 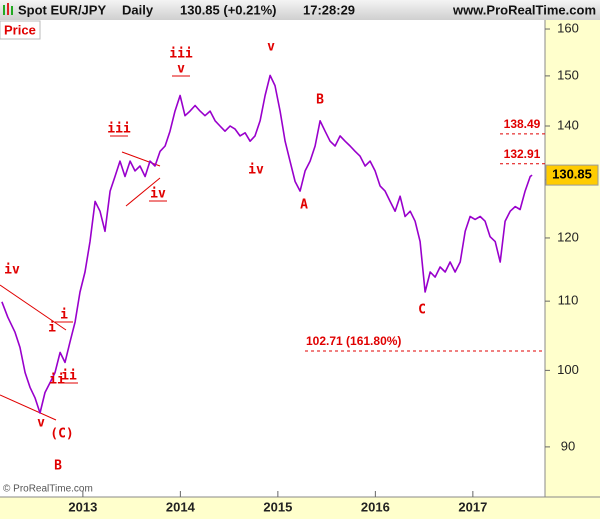 What do you see at coordinates (300, 508) in the screenshot?
I see `x-axis-panel` at bounding box center [300, 508].